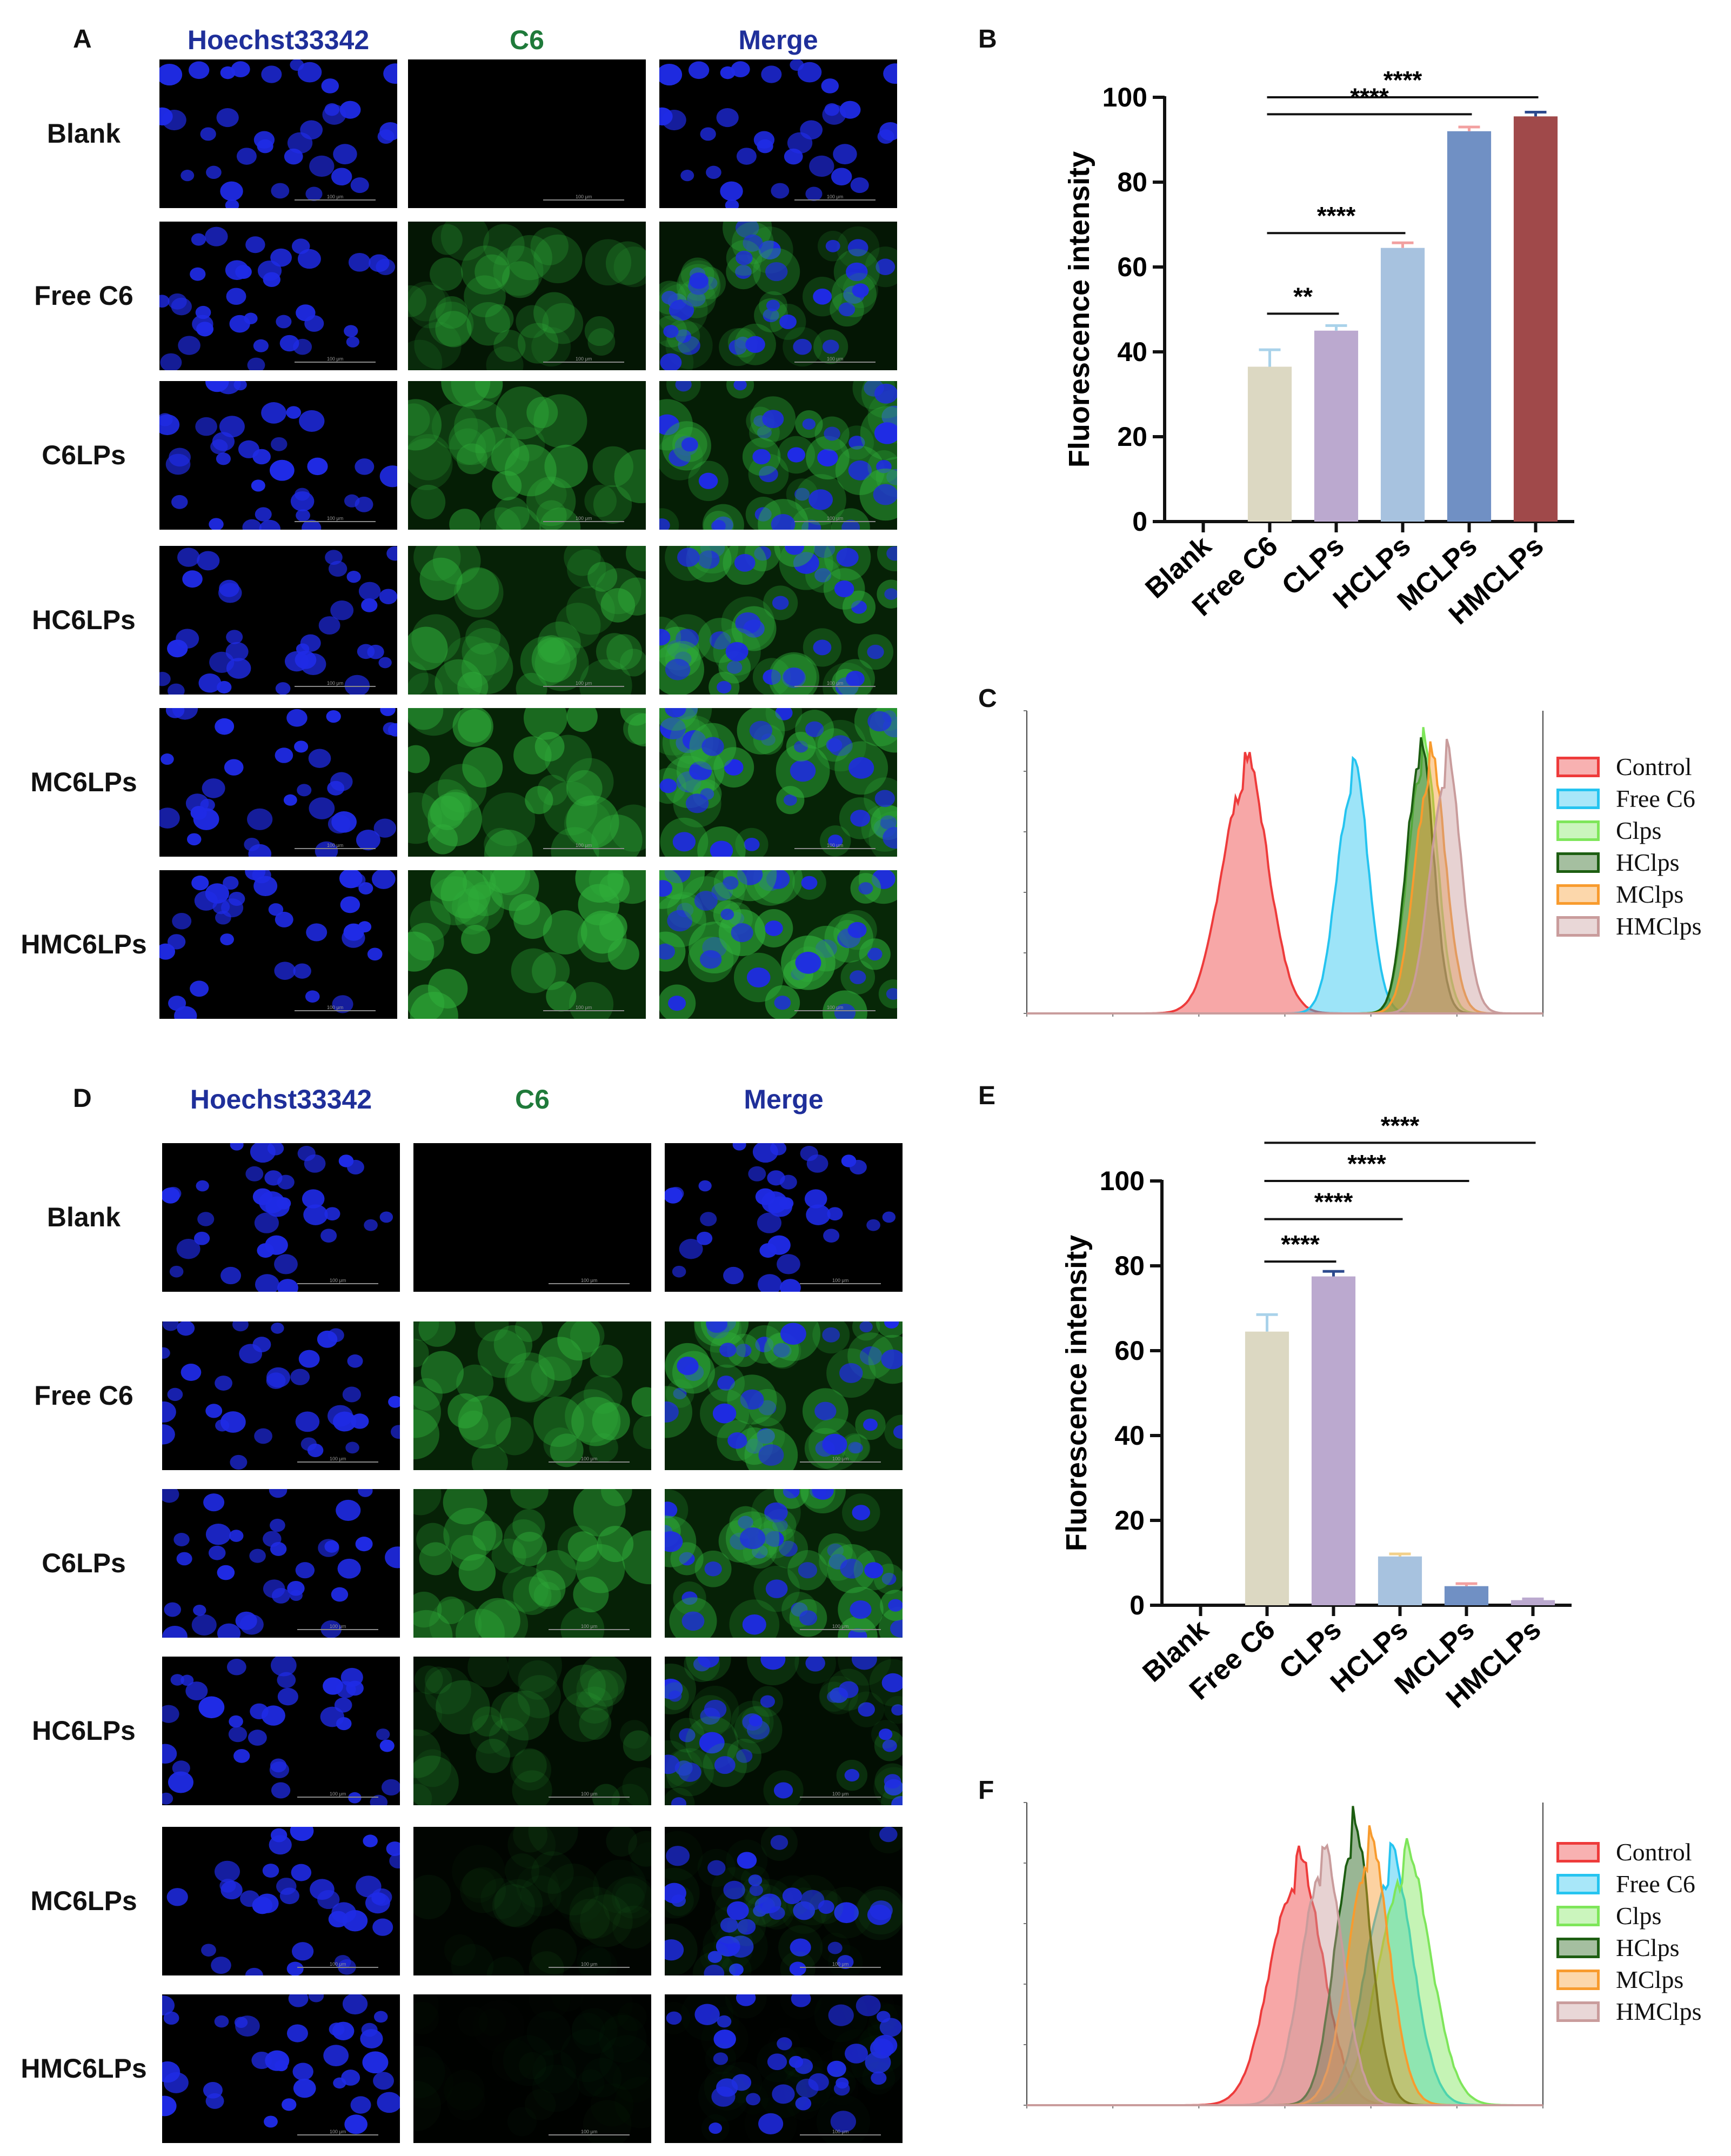  Describe the element at coordinates (1403, 385) in the screenshot. I see `bar-hclps` at that location.